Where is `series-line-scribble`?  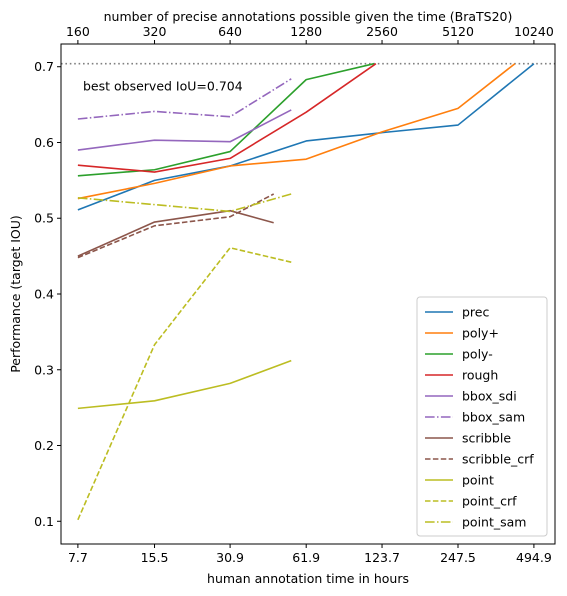 series-line-scribble is located at coordinates (175, 233).